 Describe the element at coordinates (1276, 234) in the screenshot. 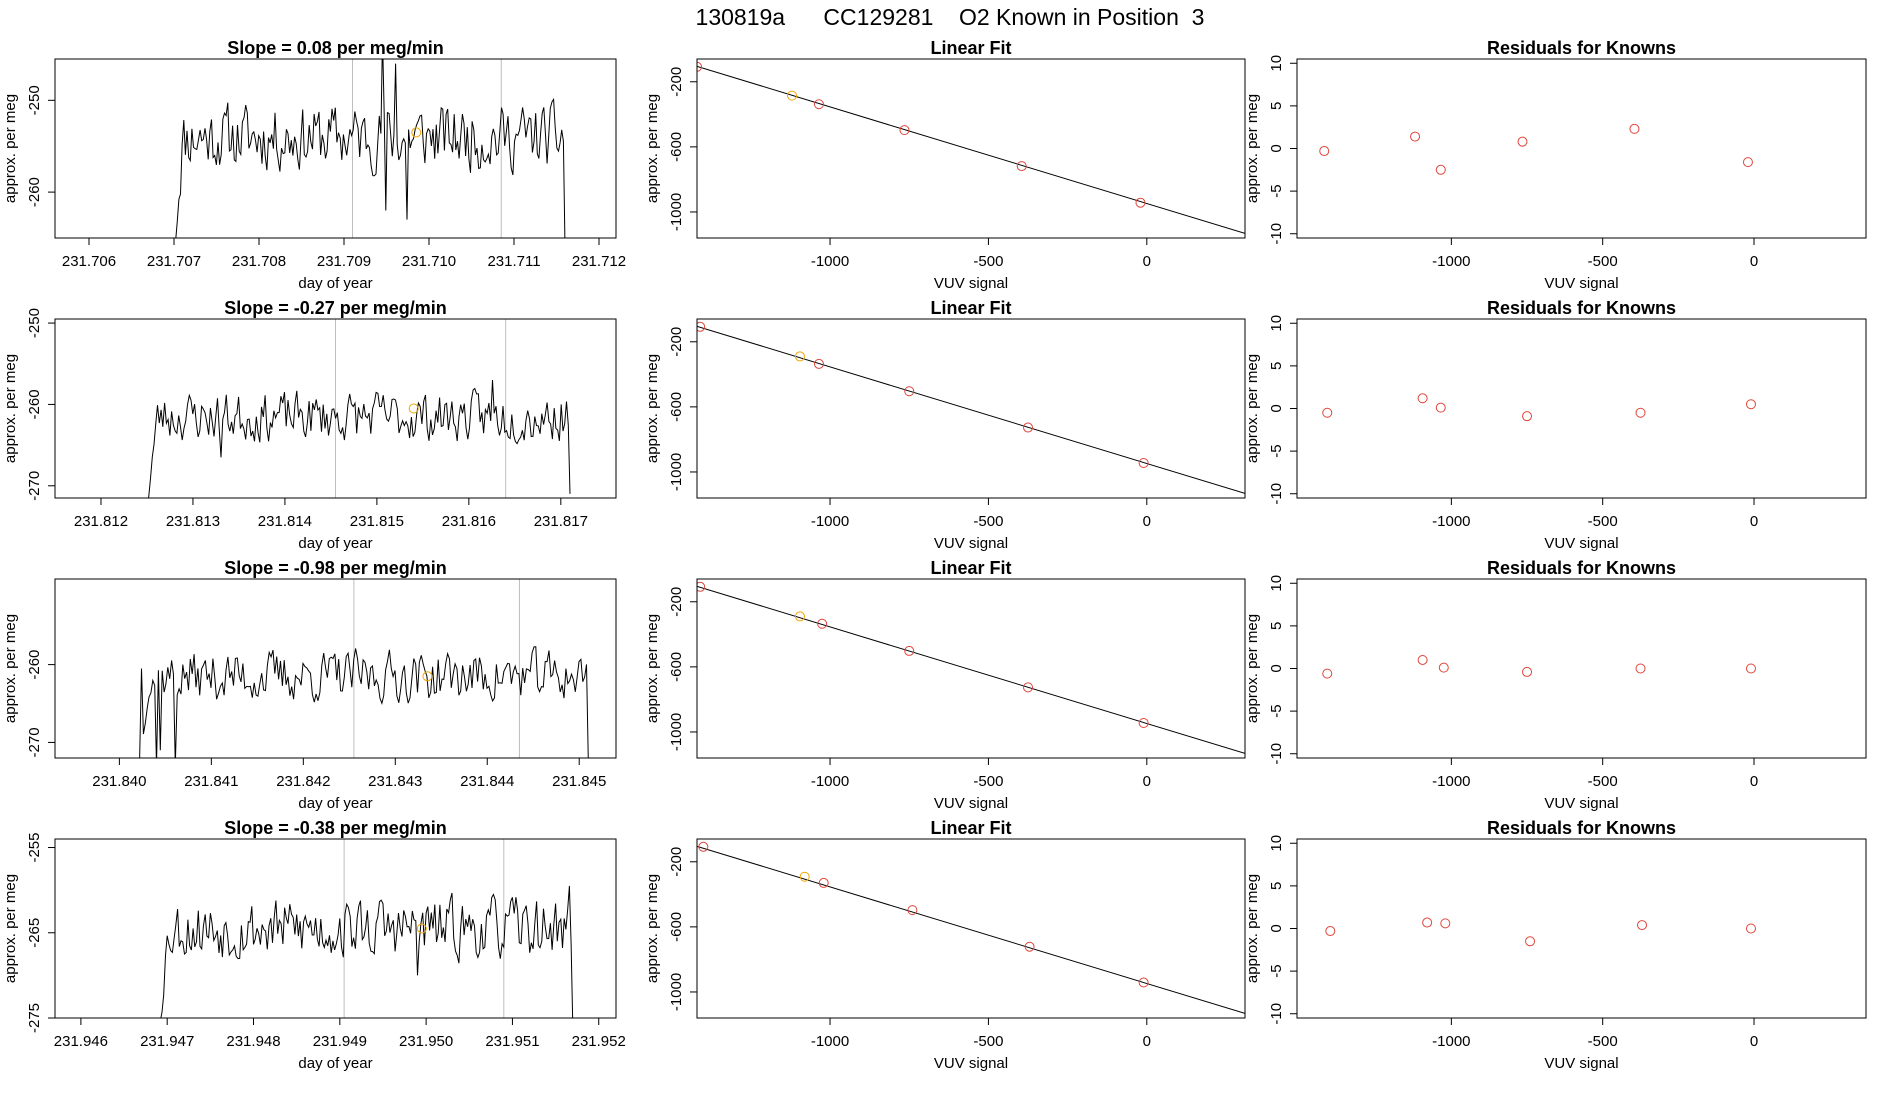

I see `y-tick-label: -10` at that location.